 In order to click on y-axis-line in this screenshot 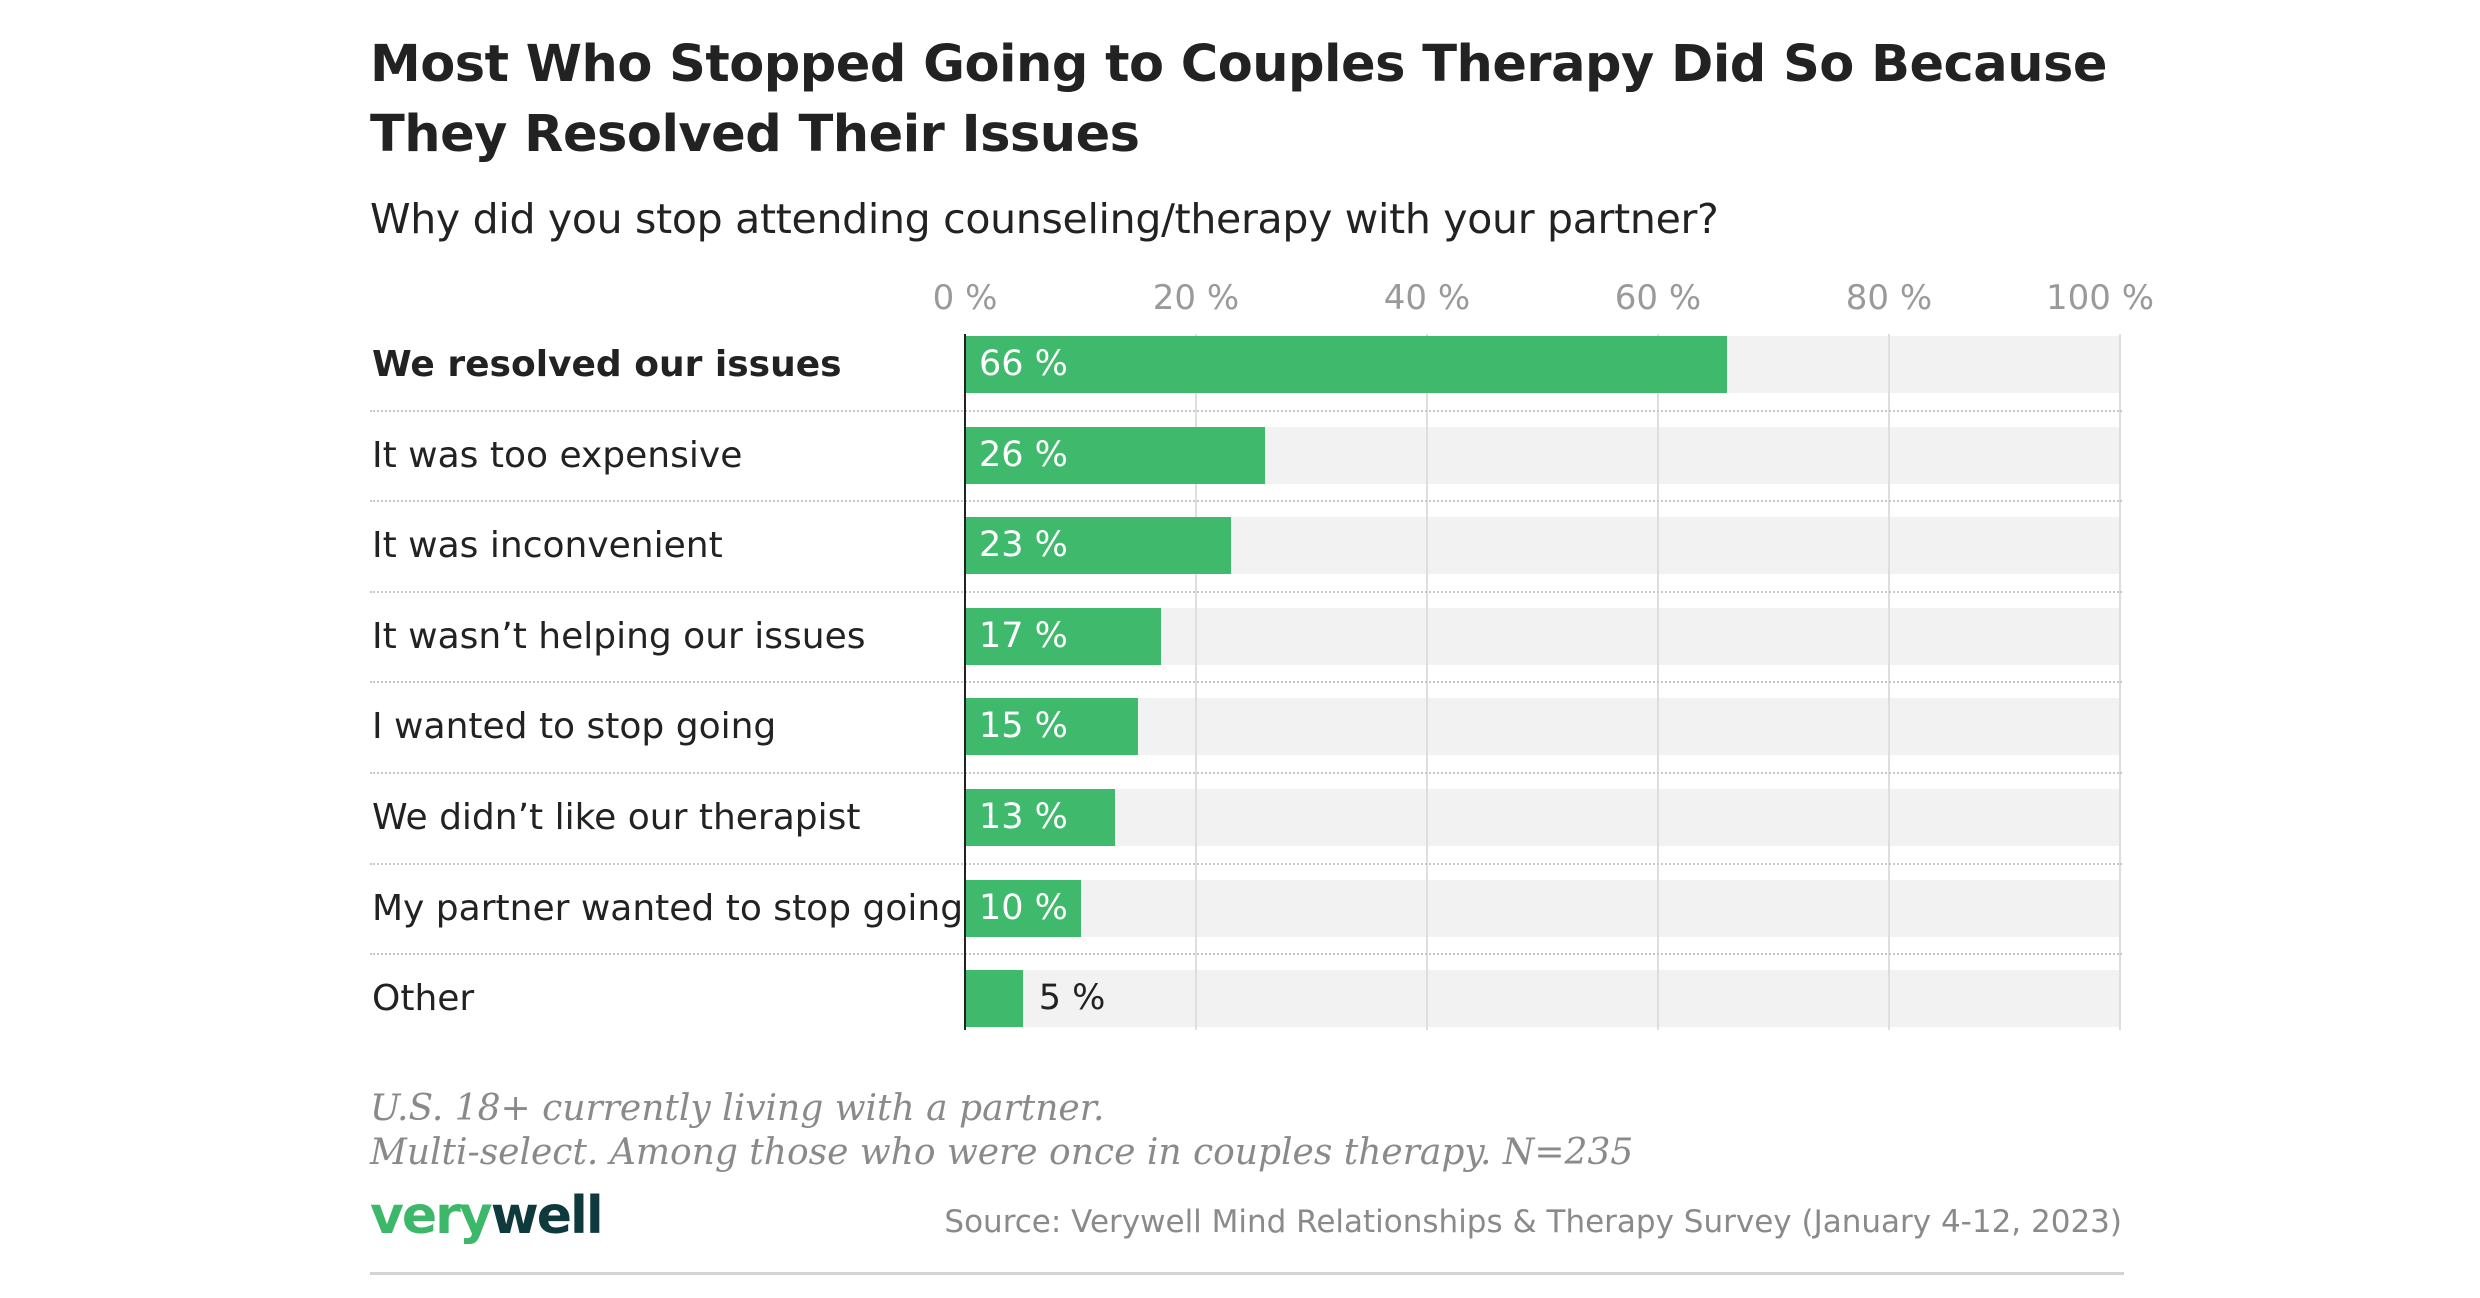, I will do `click(965, 682)`.